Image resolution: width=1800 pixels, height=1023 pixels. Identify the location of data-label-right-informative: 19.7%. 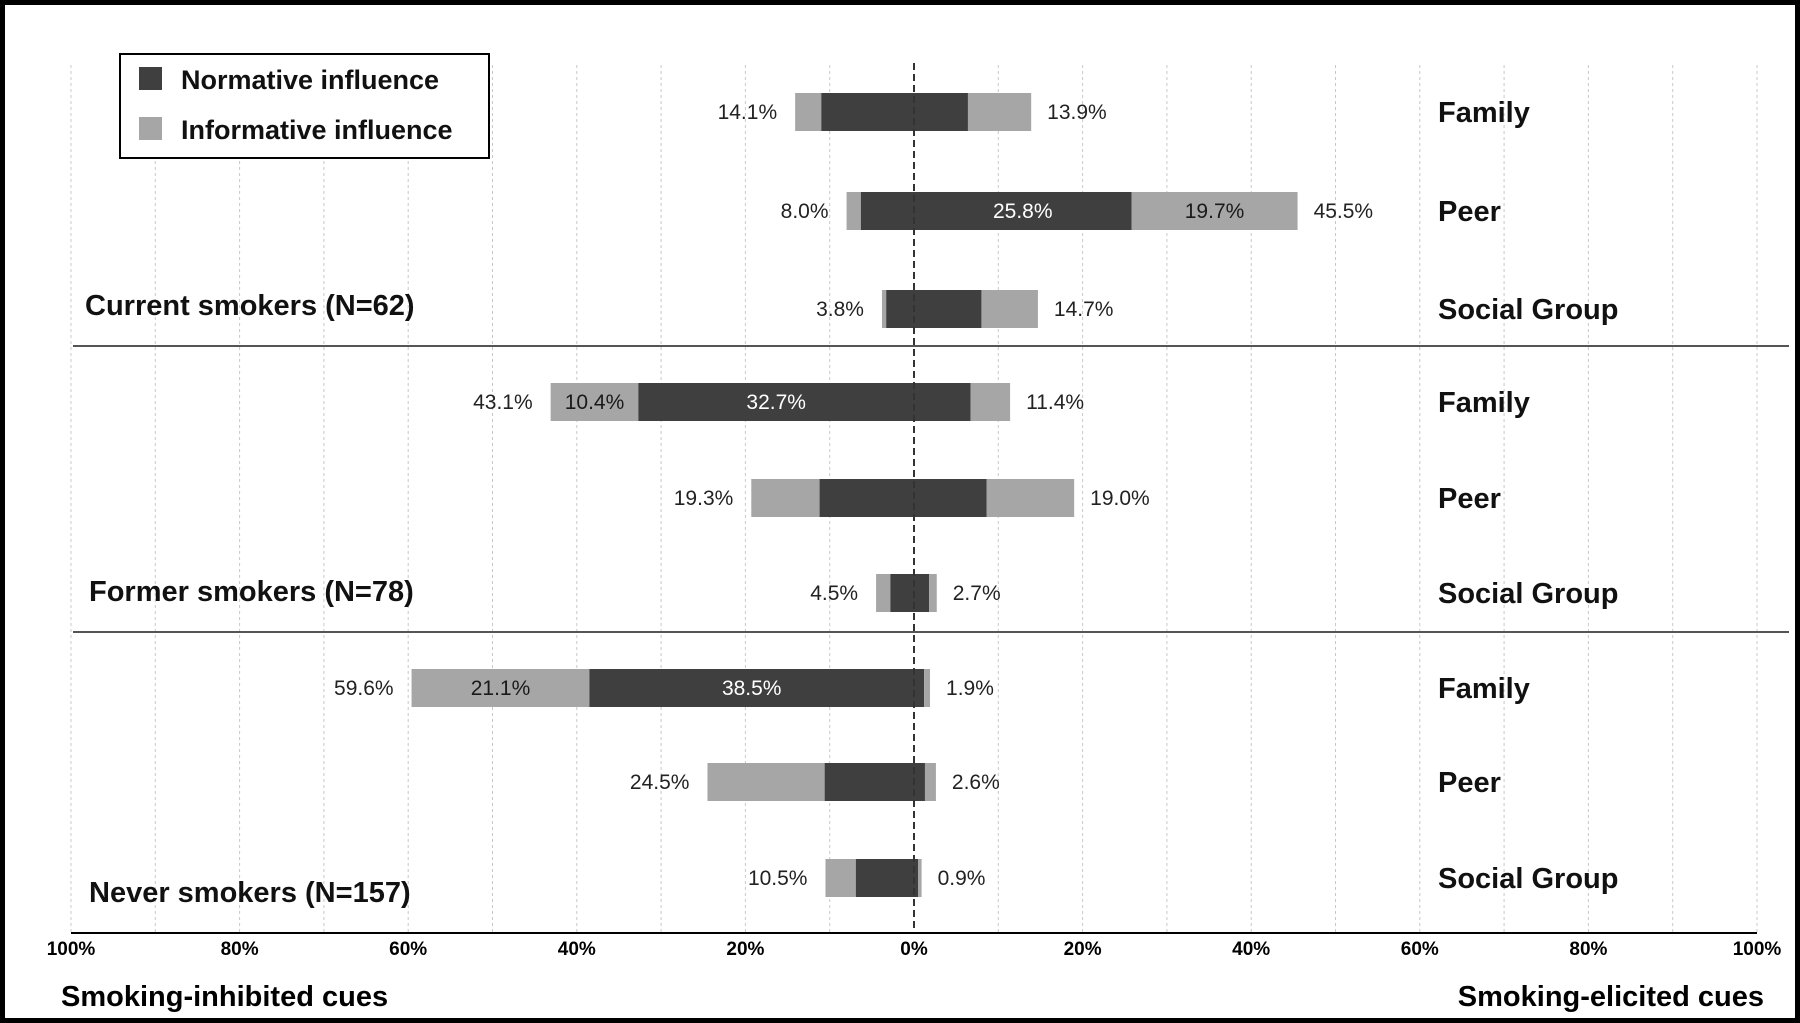
(1215, 211).